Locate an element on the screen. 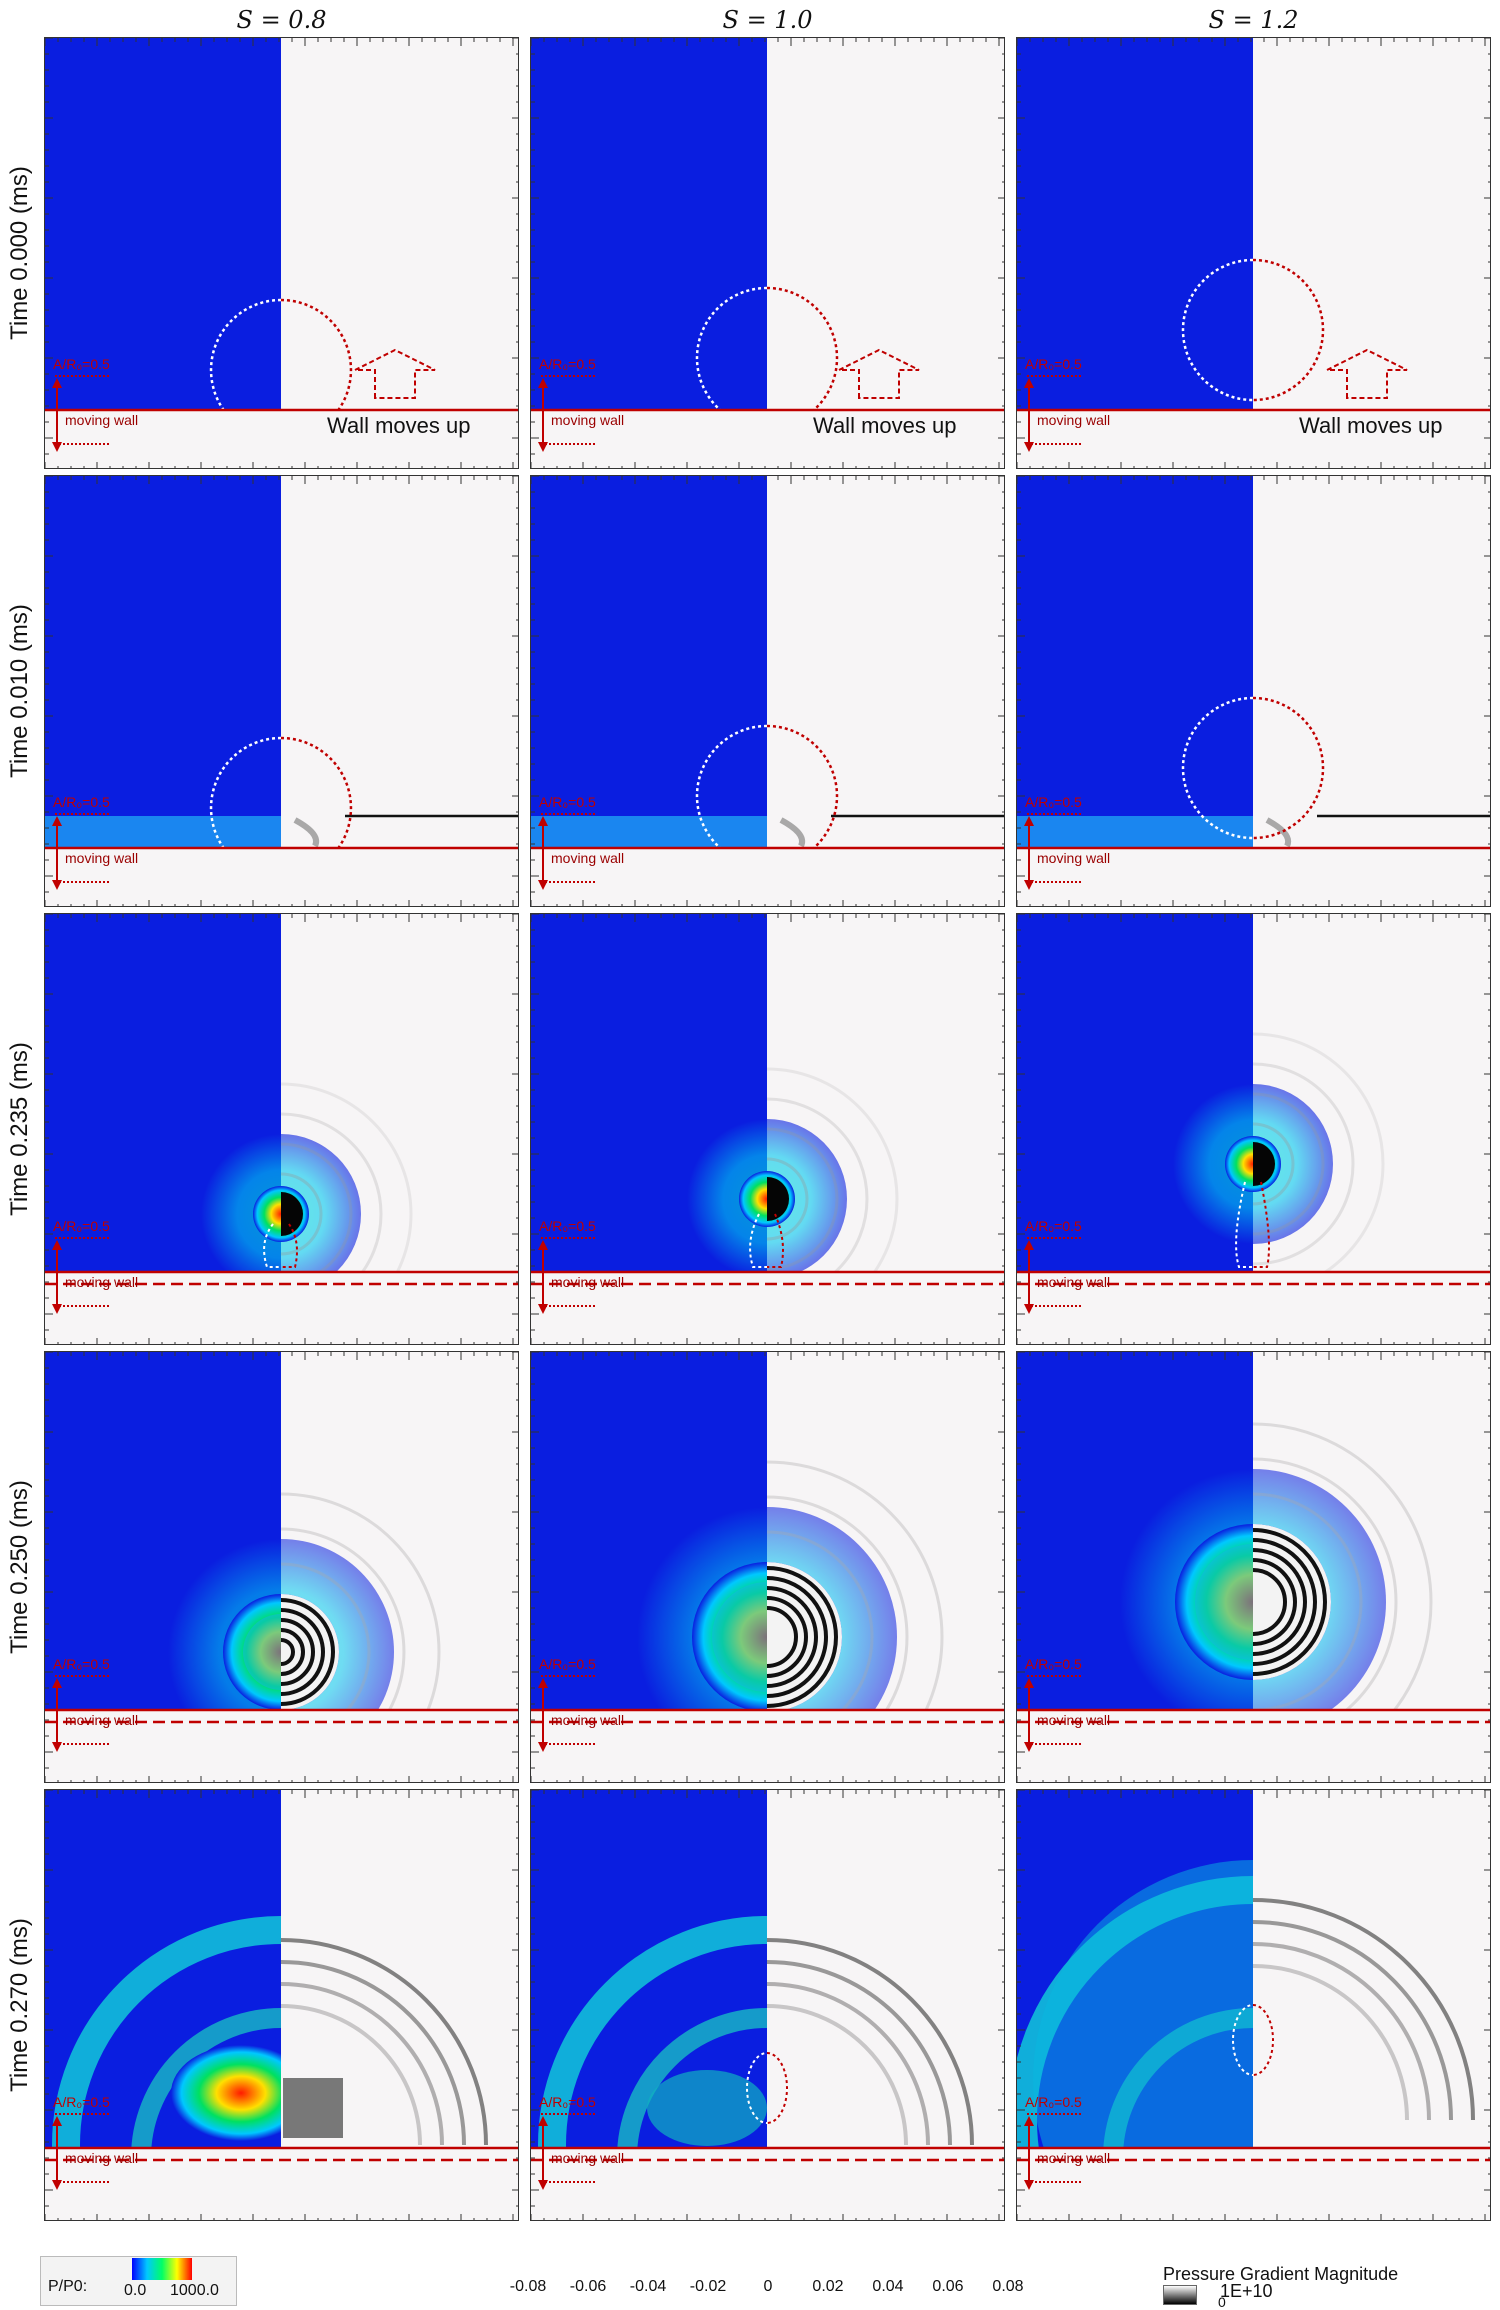 The height and width of the screenshot is (2310, 1500). row-label-time-0000: Time 0.000 (ms) is located at coordinates (19, 253).